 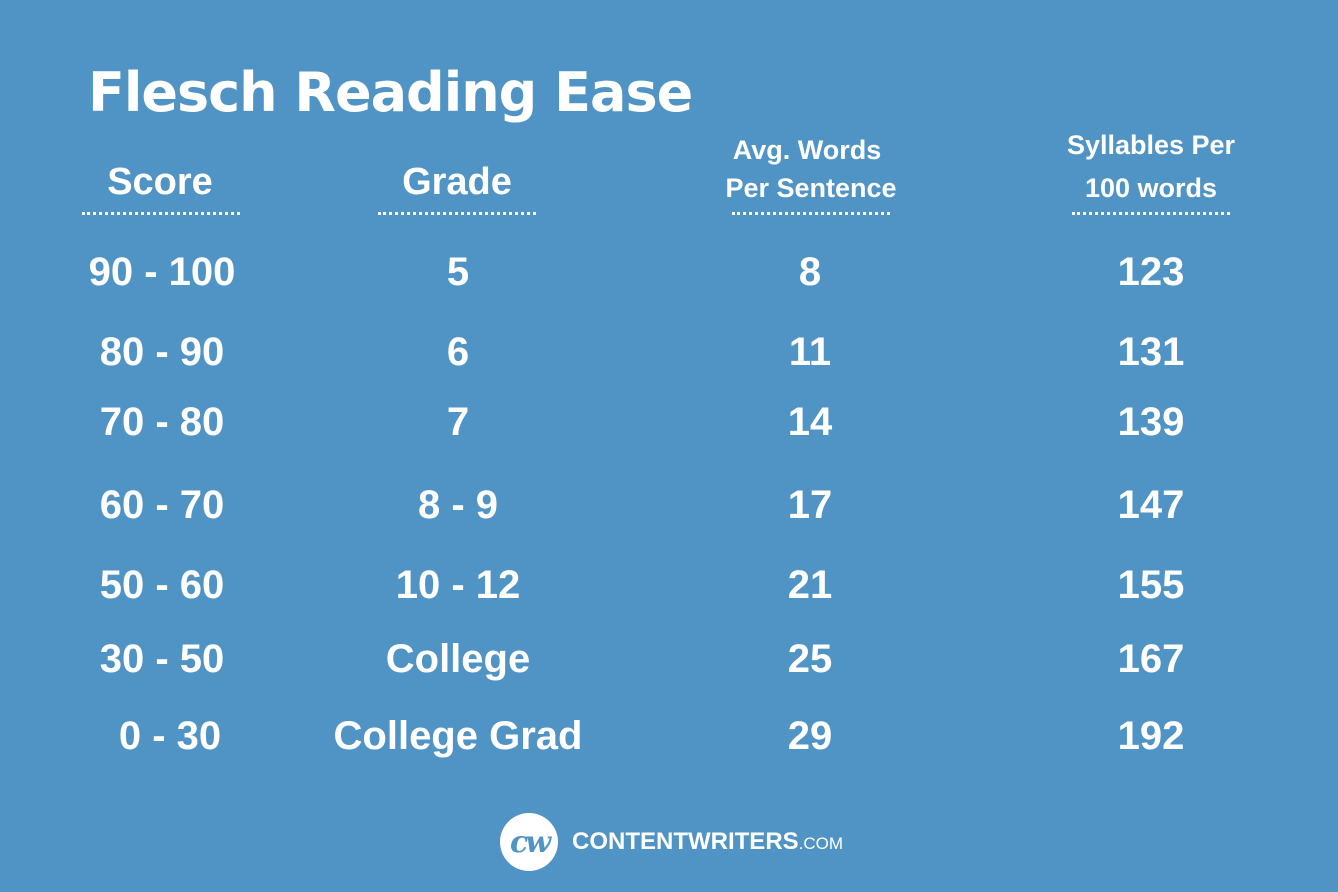 What do you see at coordinates (1151, 659) in the screenshot?
I see `cell-syllables: 167` at bounding box center [1151, 659].